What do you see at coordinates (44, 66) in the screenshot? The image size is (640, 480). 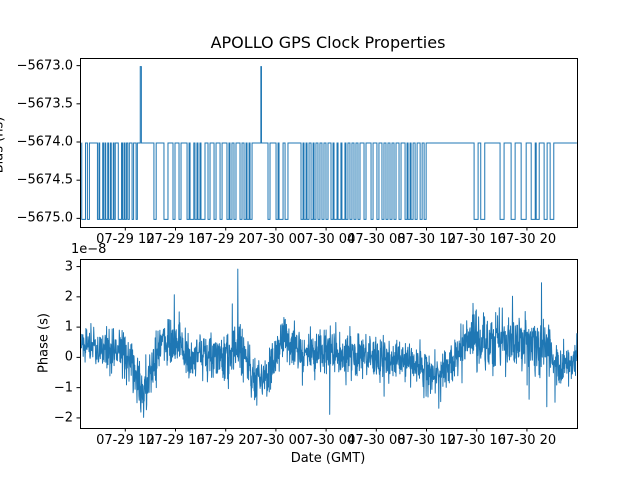 I see `y-tick-label: −5673.0` at bounding box center [44, 66].